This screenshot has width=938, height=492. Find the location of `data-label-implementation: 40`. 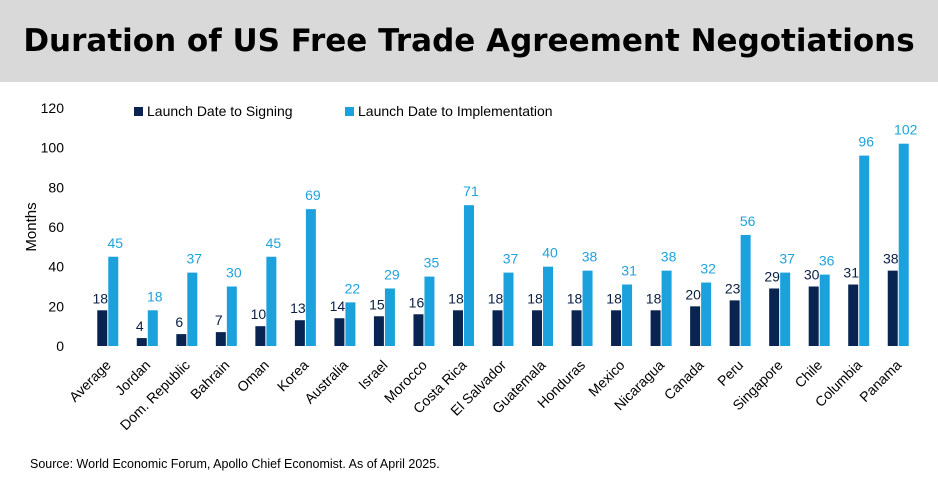

data-label-implementation: 40 is located at coordinates (550, 253).